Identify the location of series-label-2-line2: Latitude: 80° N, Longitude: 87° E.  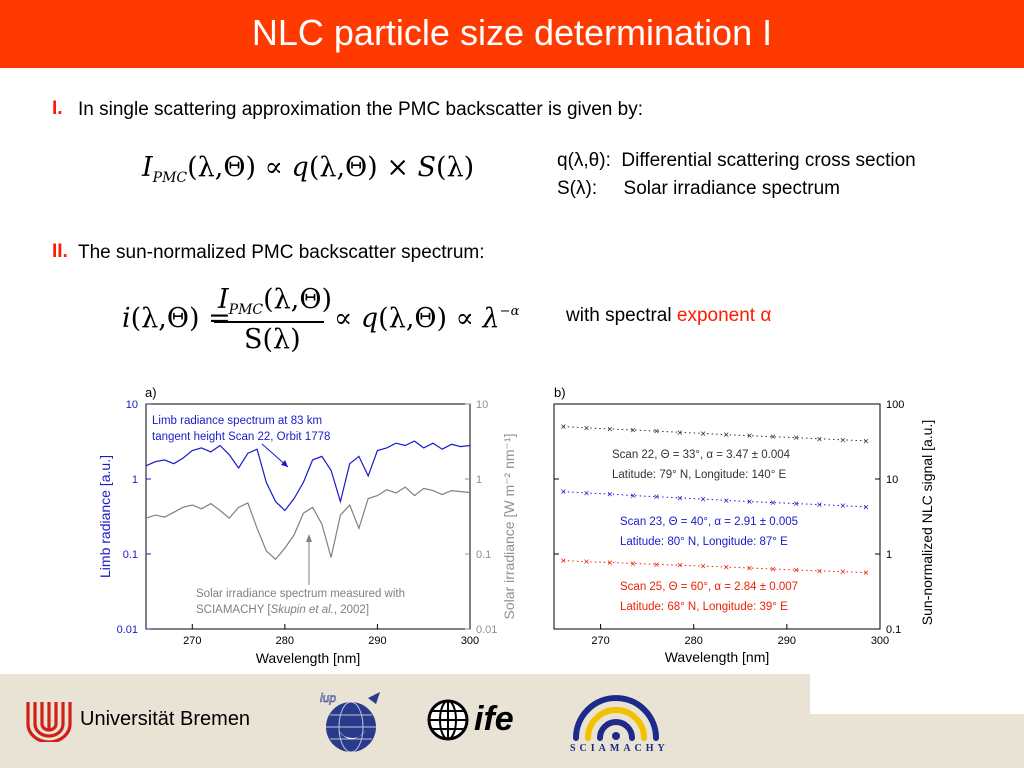
(704, 542).